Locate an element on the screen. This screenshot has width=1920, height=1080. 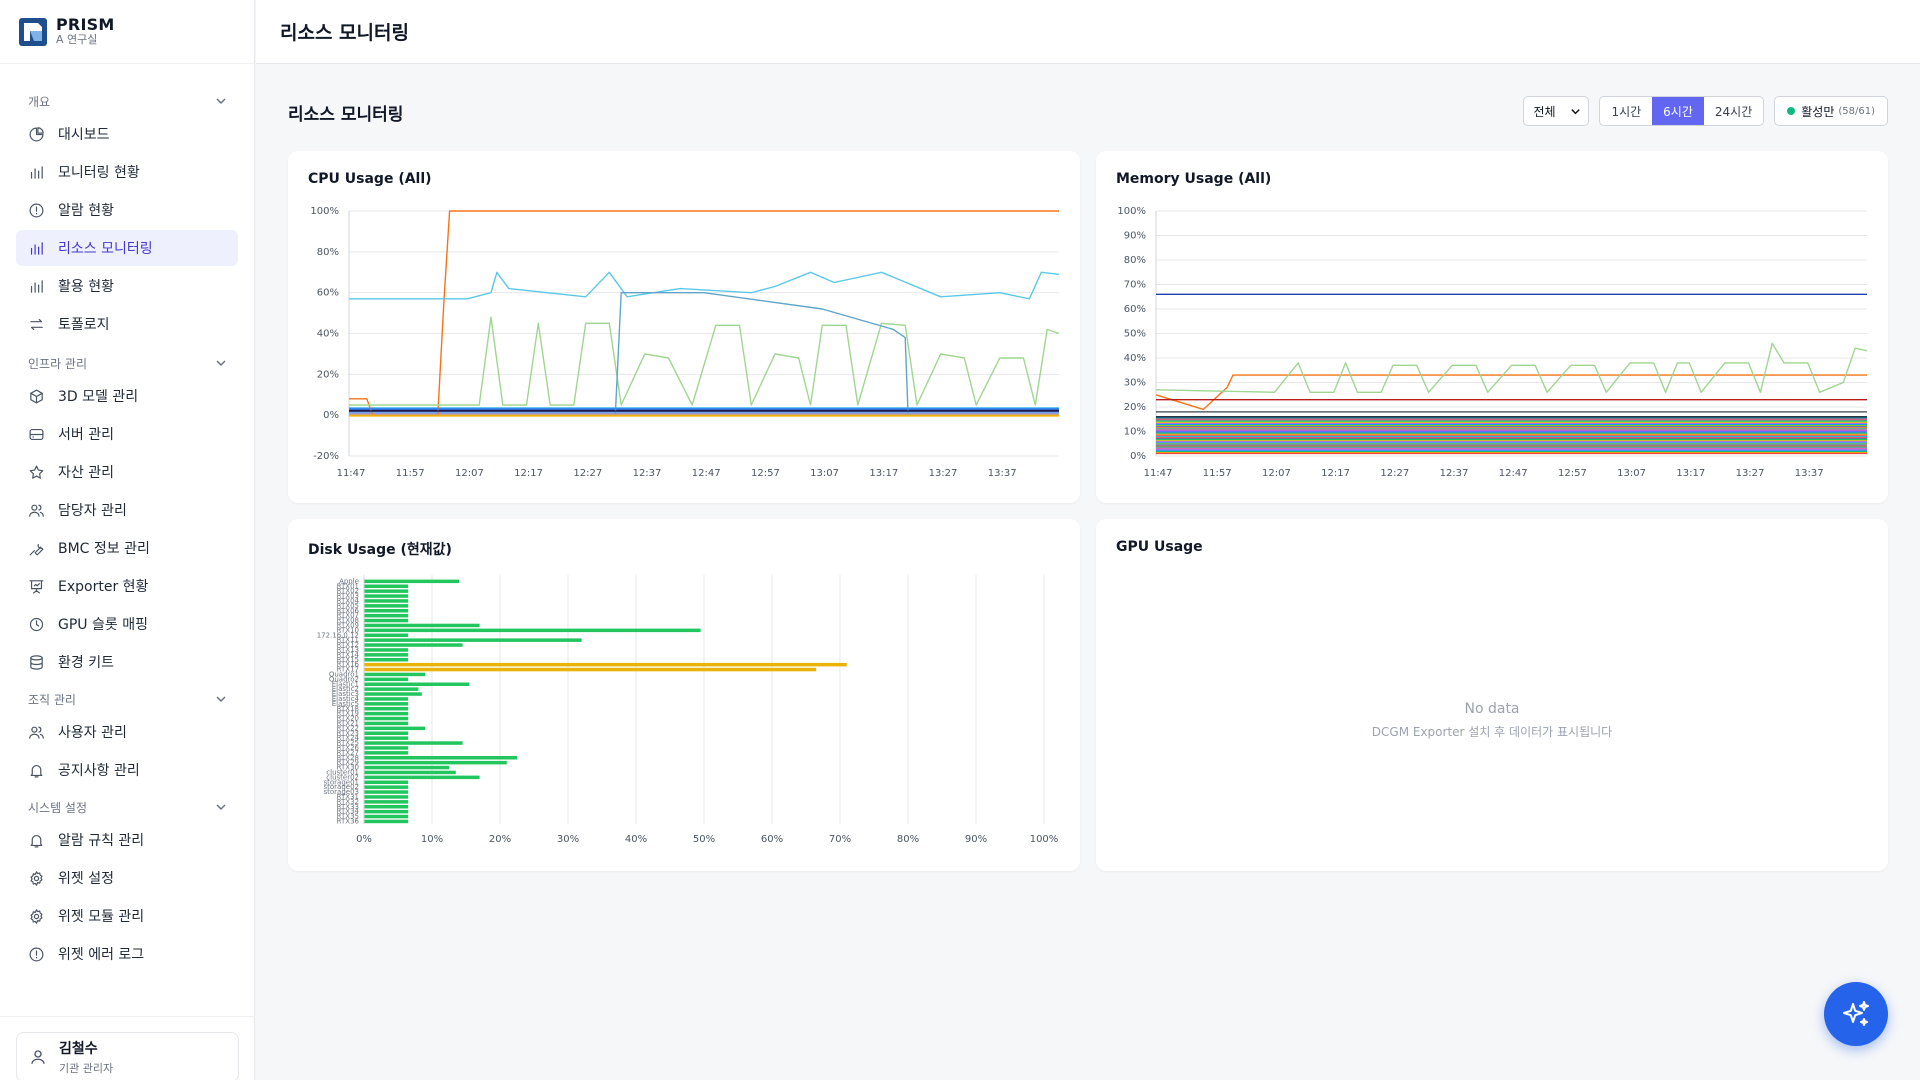
y-tick-label: 100% is located at coordinates (324, 211).